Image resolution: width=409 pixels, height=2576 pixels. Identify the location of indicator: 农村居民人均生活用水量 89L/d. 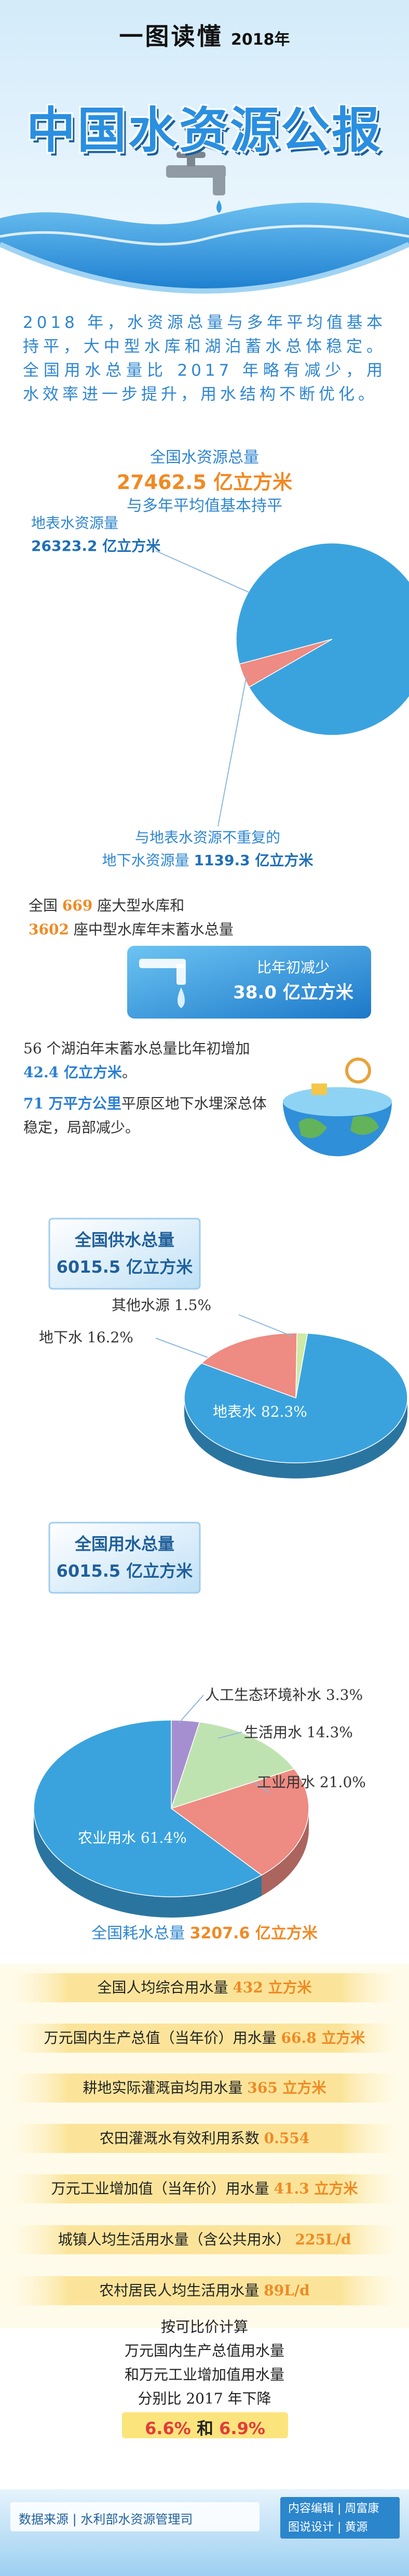
(204, 2290).